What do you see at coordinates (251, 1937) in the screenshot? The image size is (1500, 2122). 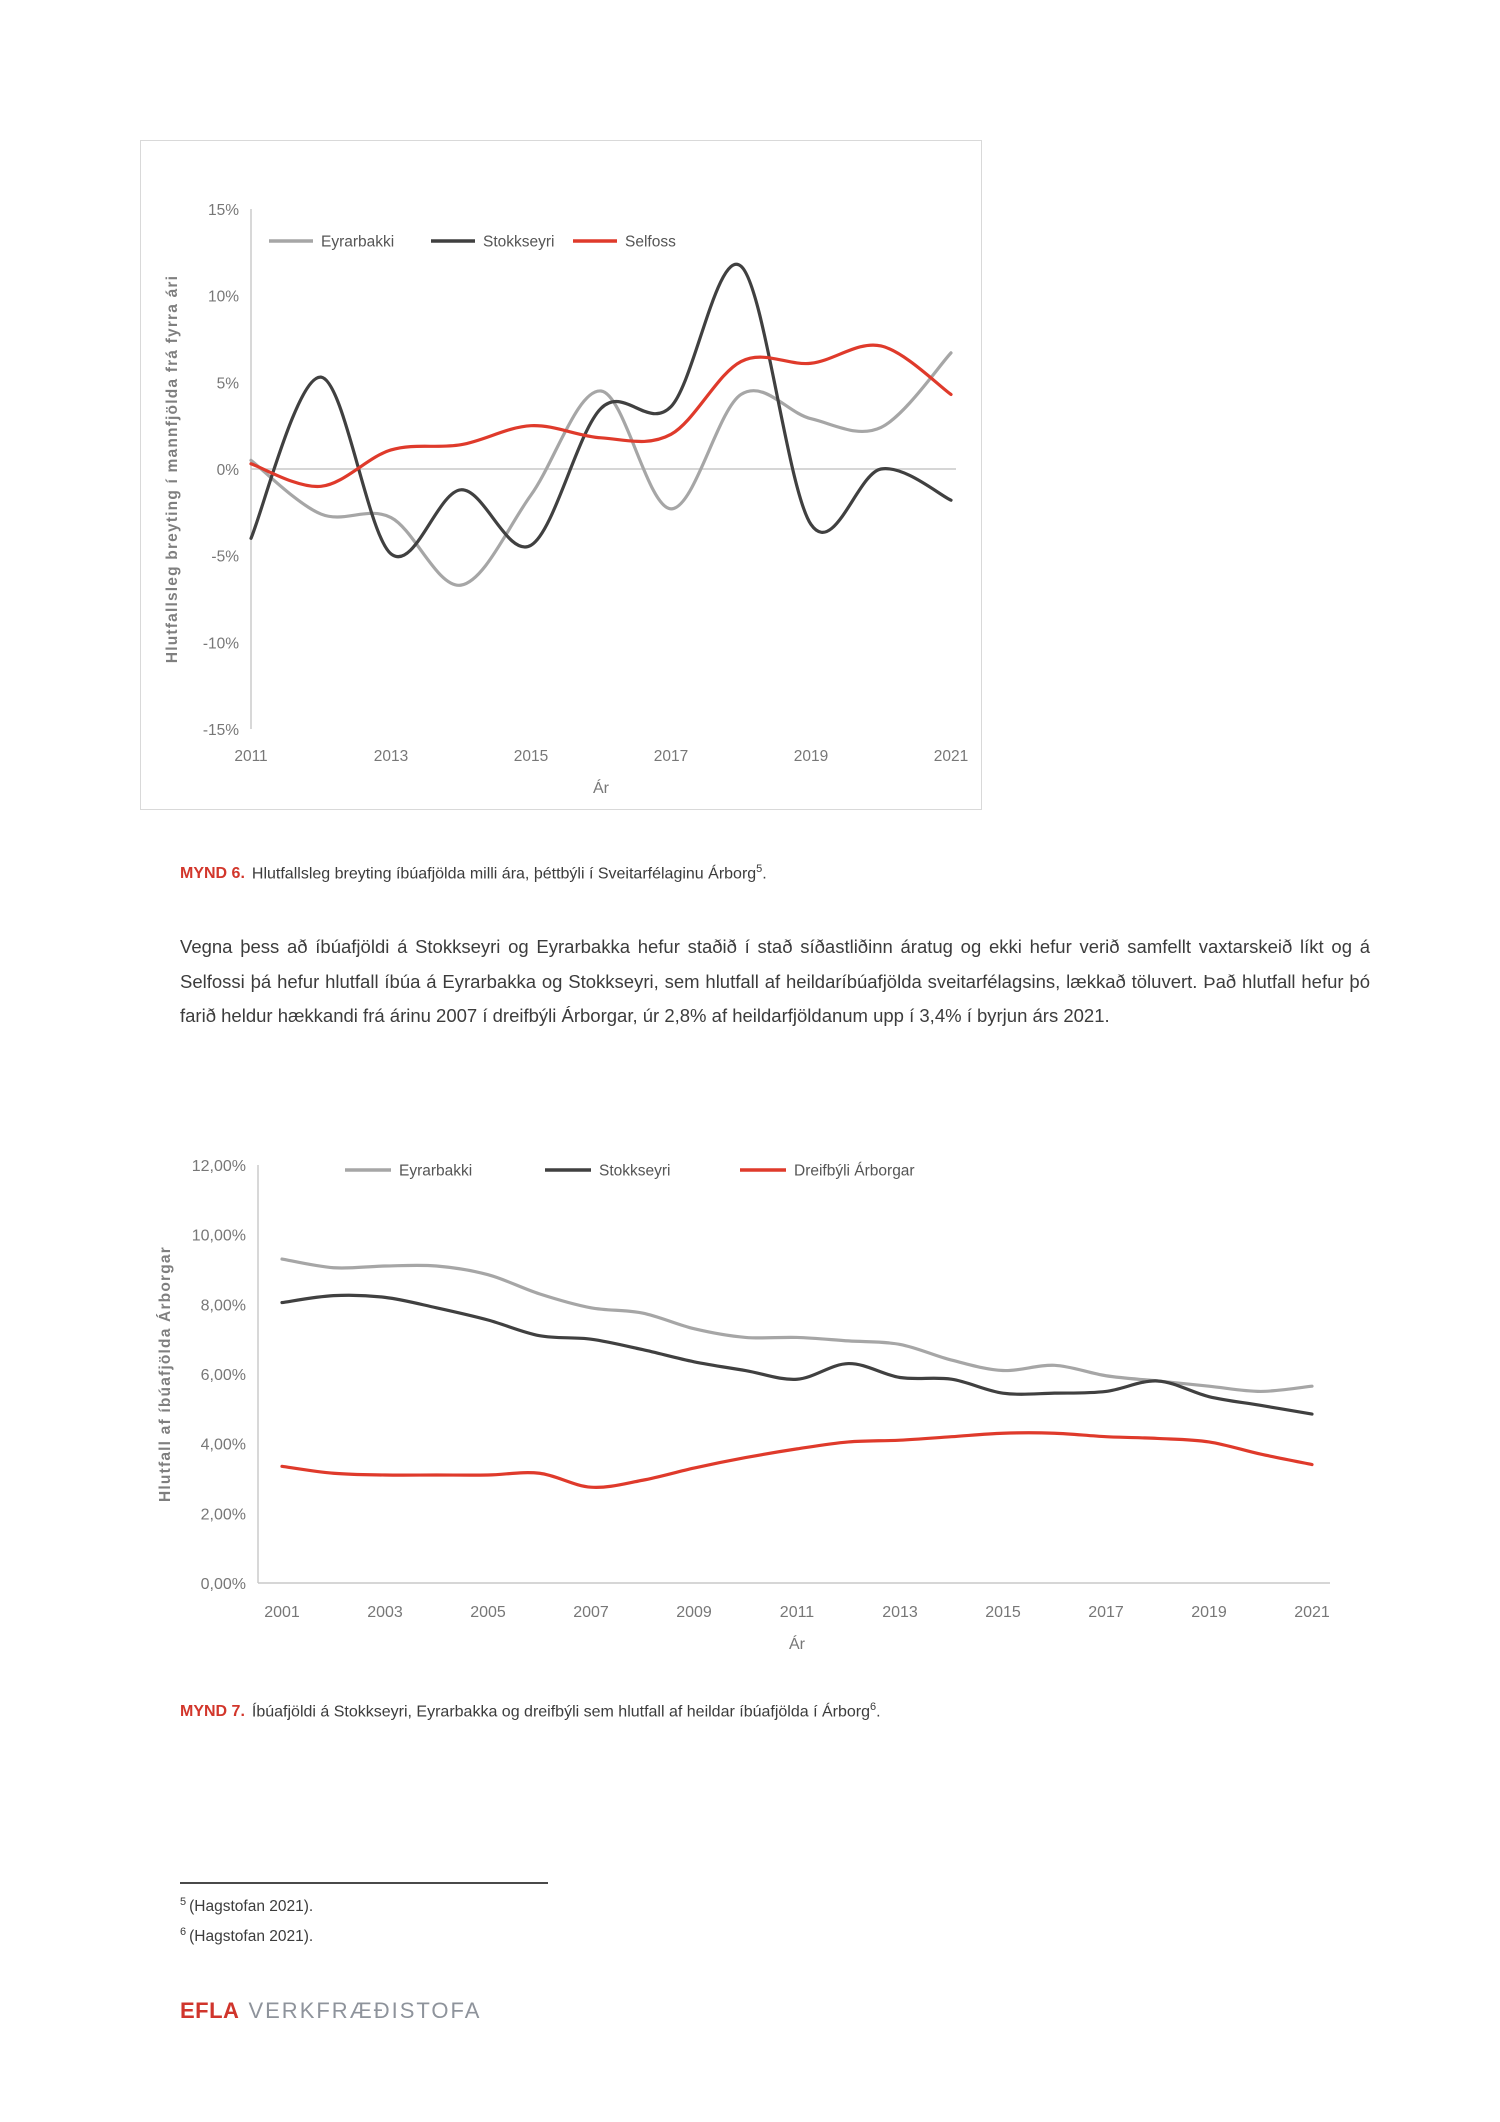 I see `footnote-6-text: (Hagstofan 2021).` at bounding box center [251, 1937].